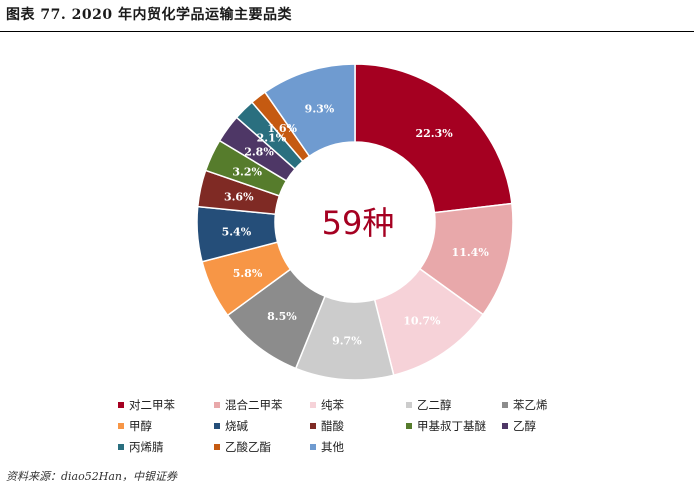 The height and width of the screenshot is (484, 694). I want to click on legend-label: 甲基叔丁基醚, so click(451, 425).